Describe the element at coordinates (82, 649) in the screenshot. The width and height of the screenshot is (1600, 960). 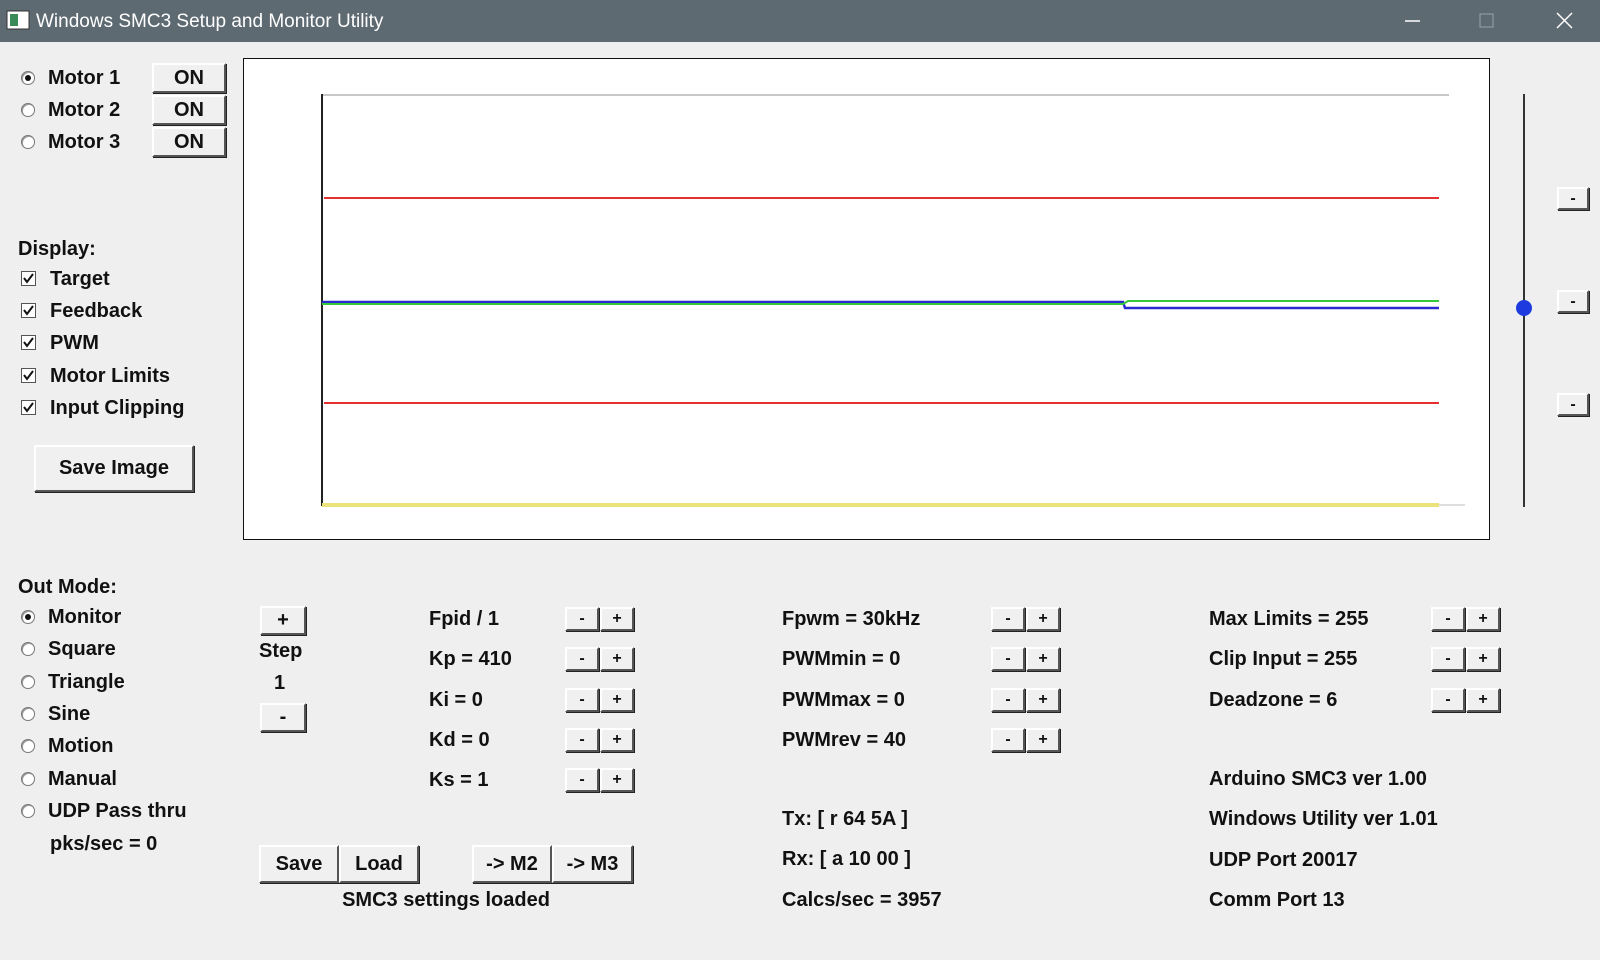
I see `out-mode-option: Square` at that location.